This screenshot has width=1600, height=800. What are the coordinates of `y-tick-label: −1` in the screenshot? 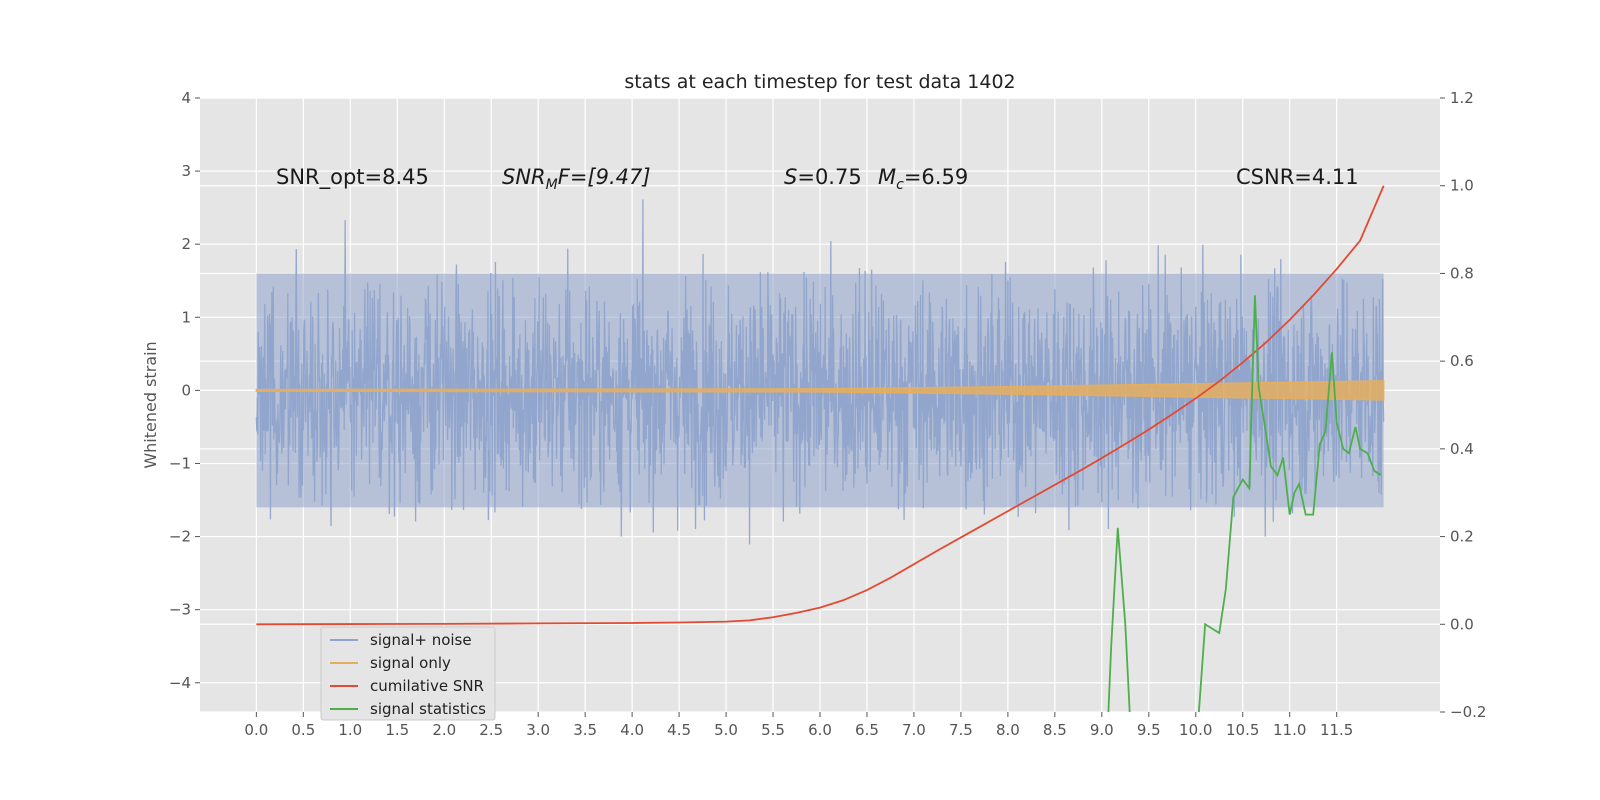 It's located at (180, 463).